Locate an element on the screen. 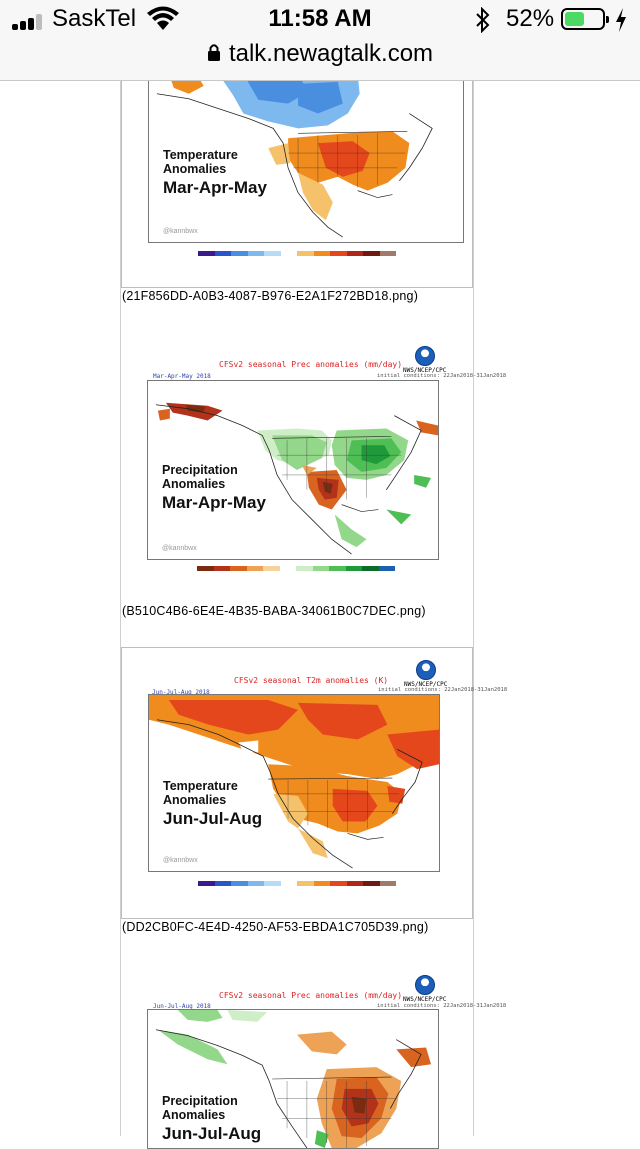  map-overlay-label: Temperature Anomalies Mar-Apr-May is located at coordinates (215, 172).